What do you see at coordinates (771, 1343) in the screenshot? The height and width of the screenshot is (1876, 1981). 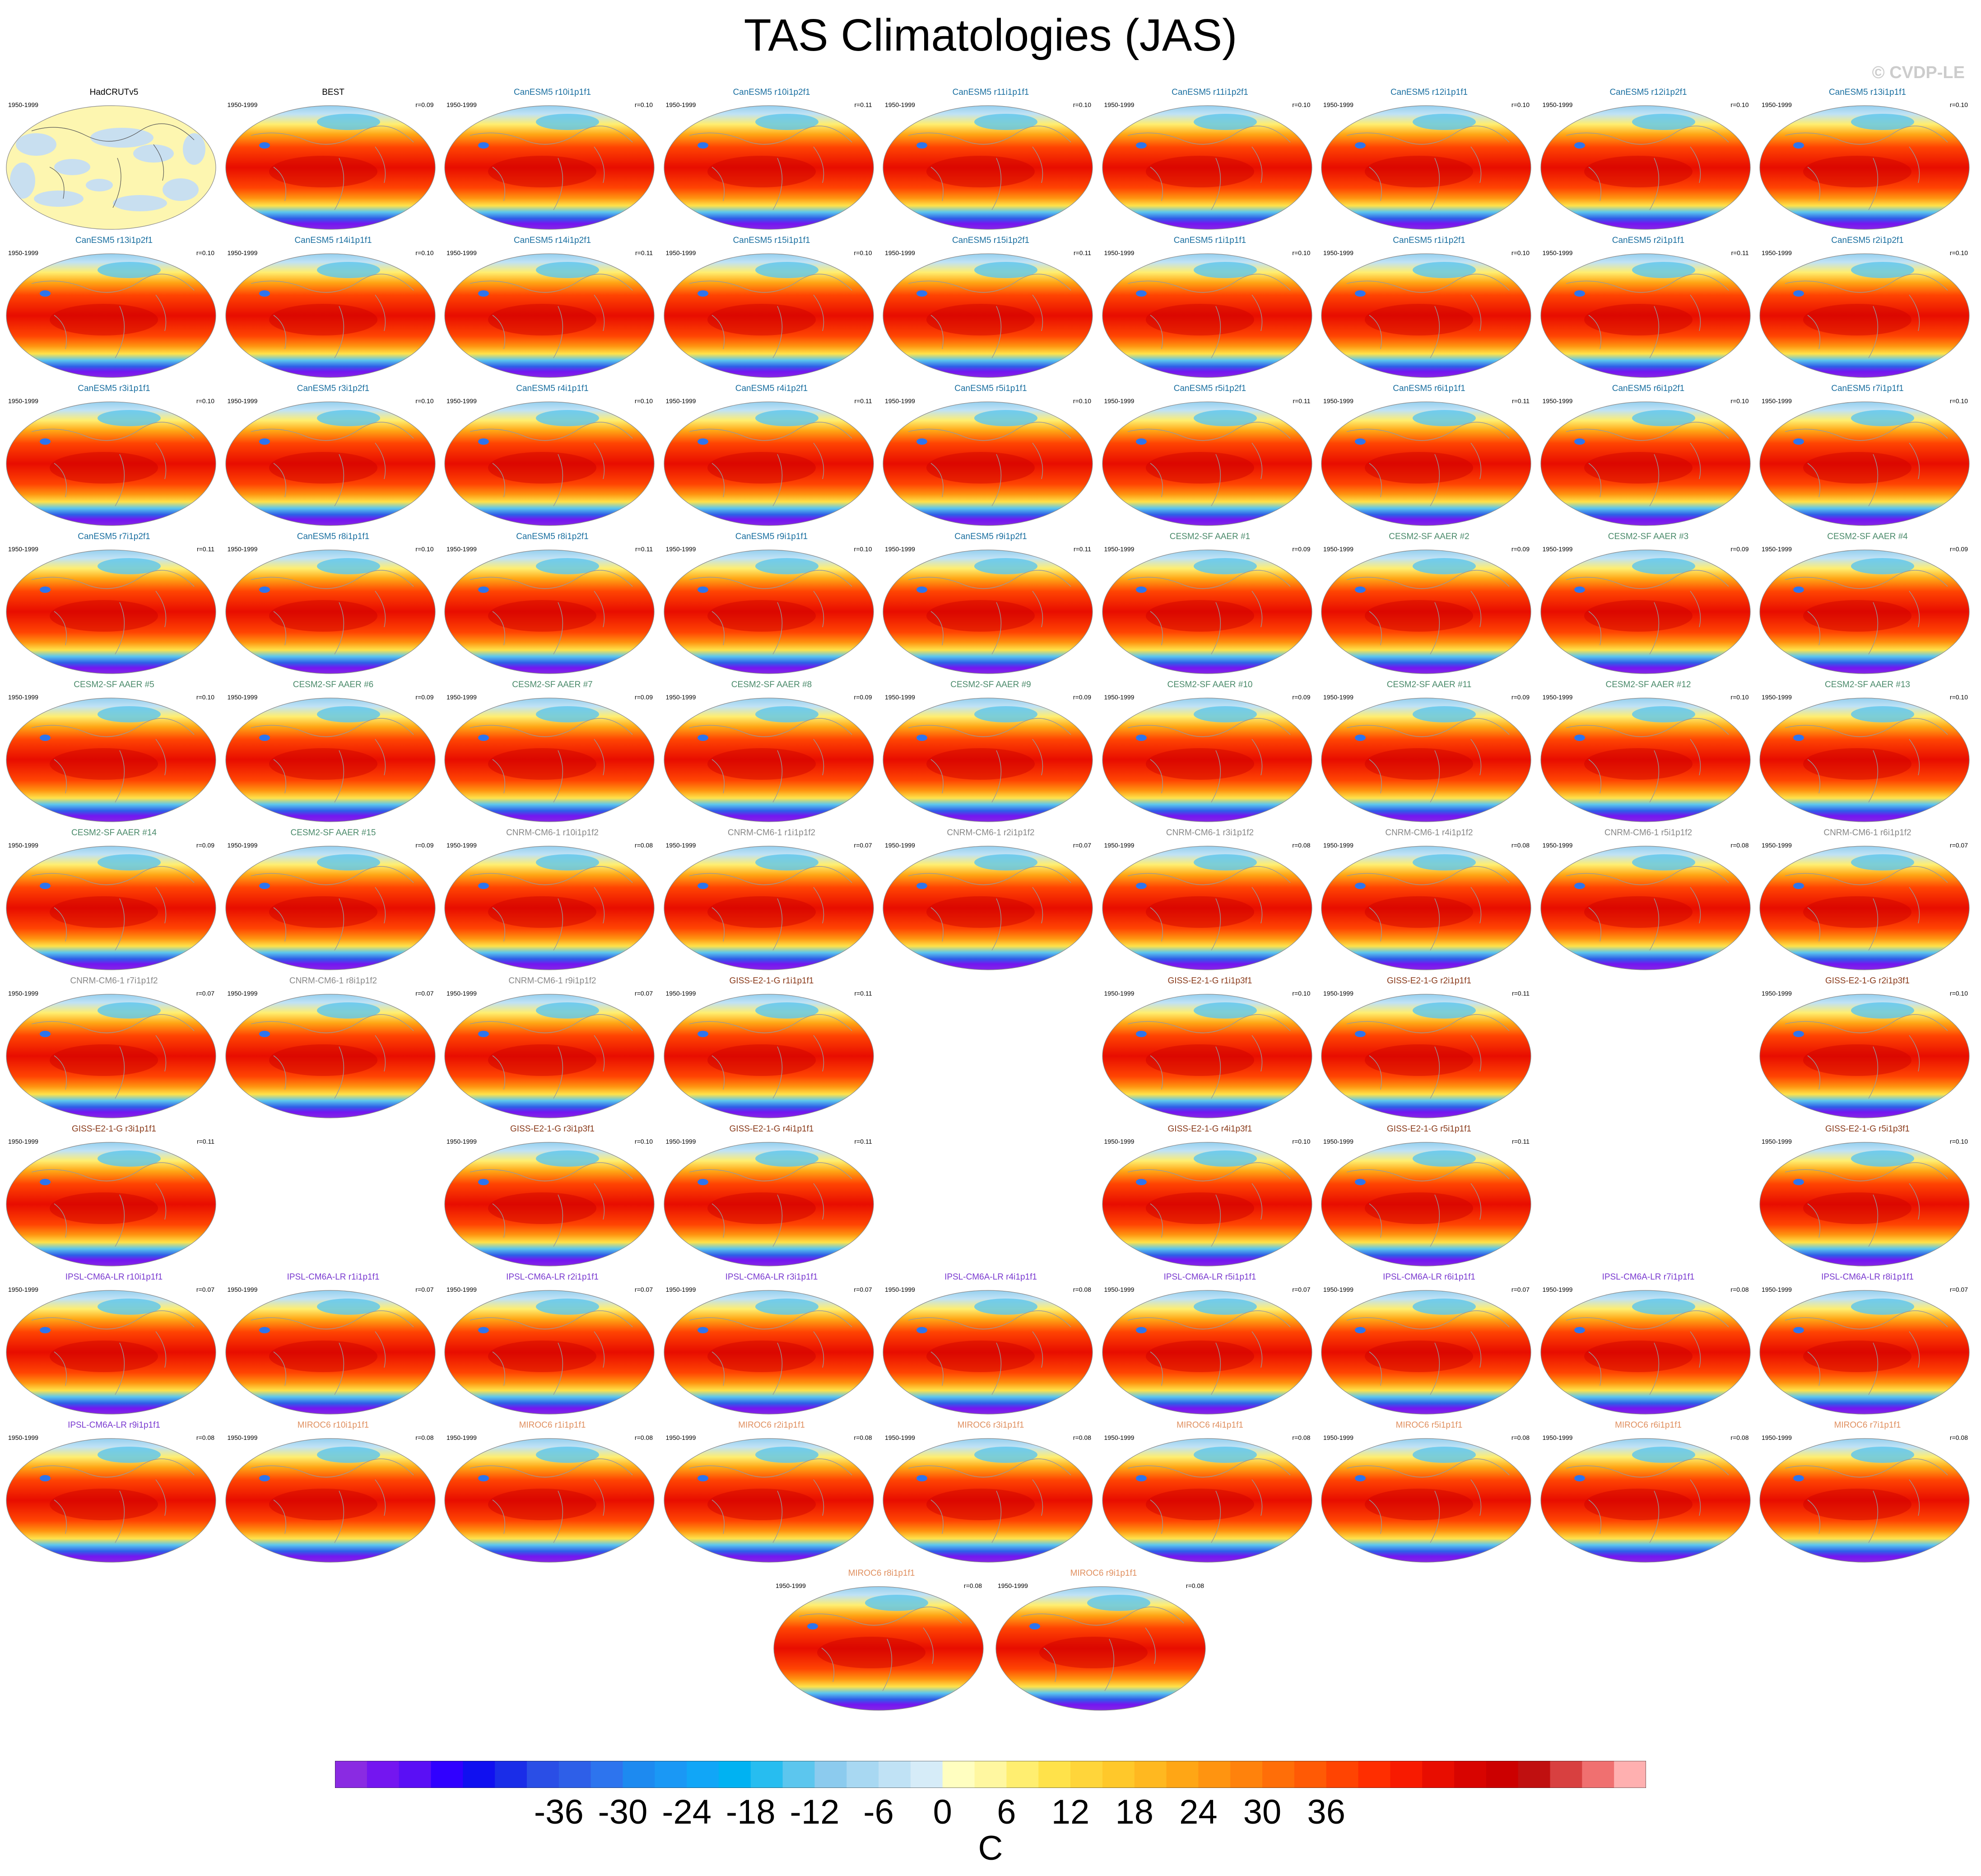 I see `map-panel: IPSL-CM6A-LR r3i1p1f1 1950-1999 r=0.07` at bounding box center [771, 1343].